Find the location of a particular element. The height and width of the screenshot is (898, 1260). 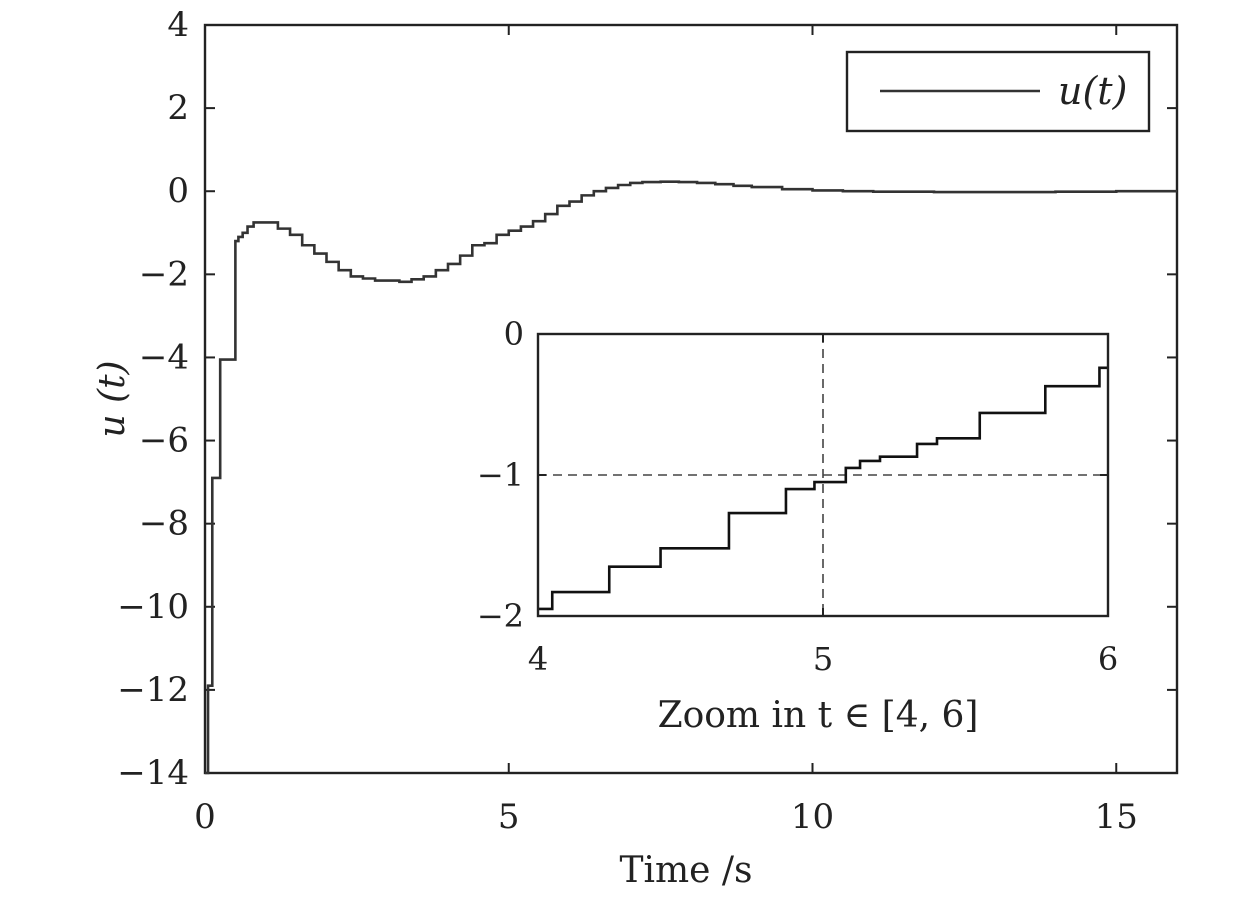

main-y-tick-label: −6 is located at coordinates (164, 441).